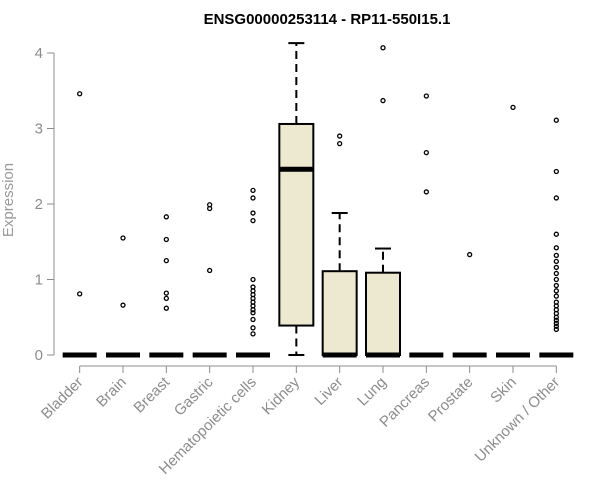  What do you see at coordinates (39, 204) in the screenshot?
I see `y-tick-label: 2` at bounding box center [39, 204].